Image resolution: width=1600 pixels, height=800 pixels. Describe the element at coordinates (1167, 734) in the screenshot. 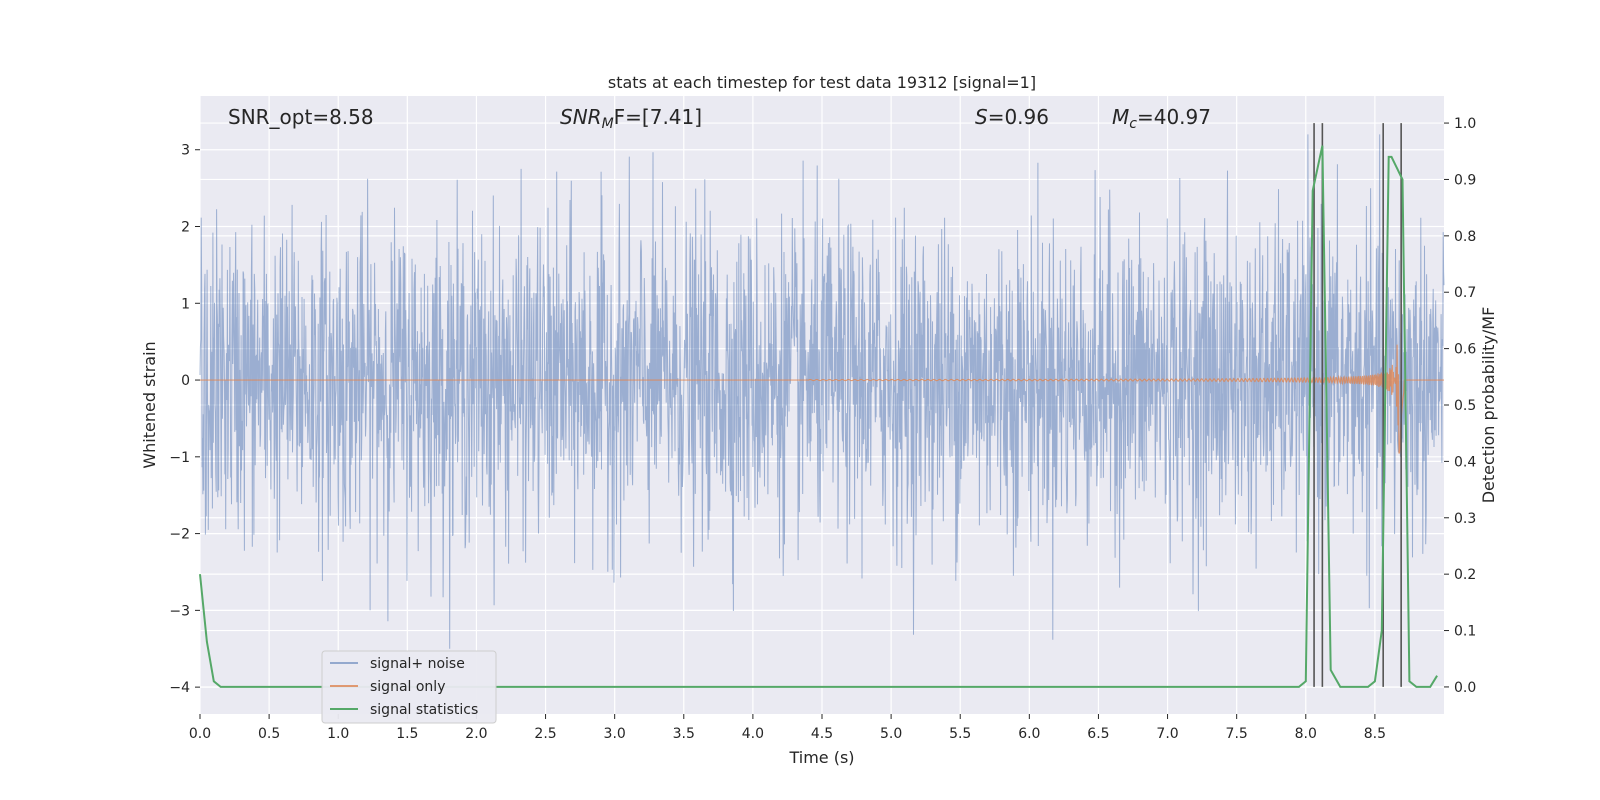

I see `x-tick-label: 7.0` at that location.